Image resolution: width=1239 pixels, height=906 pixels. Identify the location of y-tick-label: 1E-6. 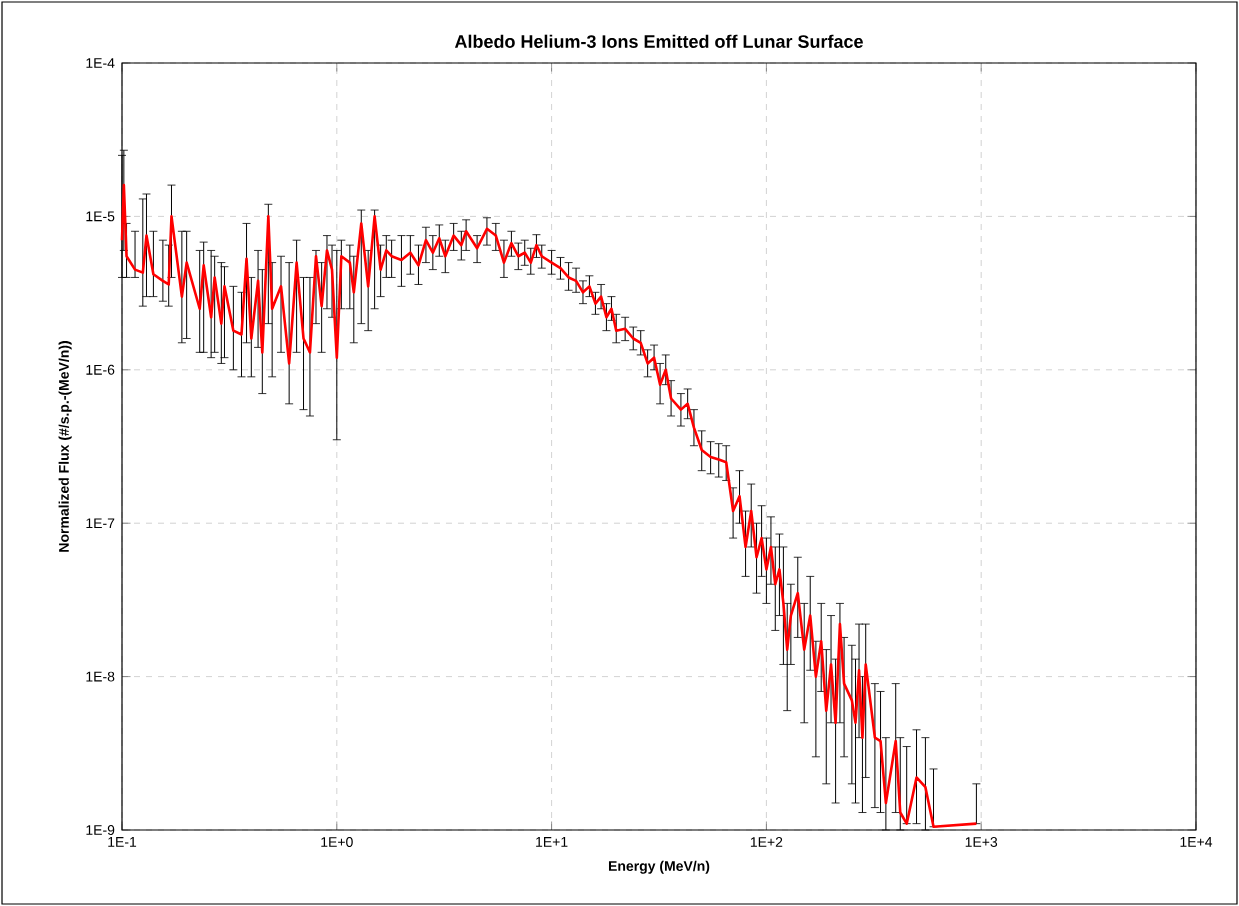
(100, 369).